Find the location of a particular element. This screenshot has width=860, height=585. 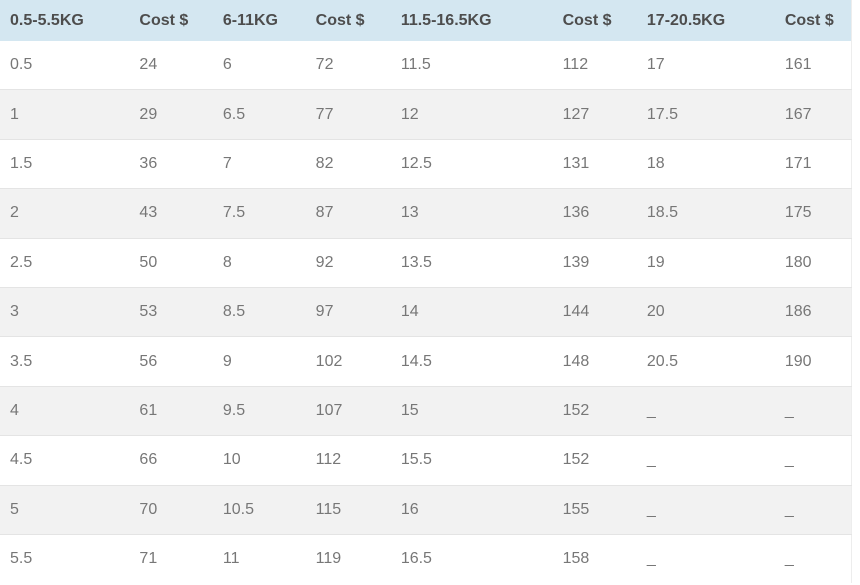

column-header: 11.5-16.5KG is located at coordinates (471, 20).